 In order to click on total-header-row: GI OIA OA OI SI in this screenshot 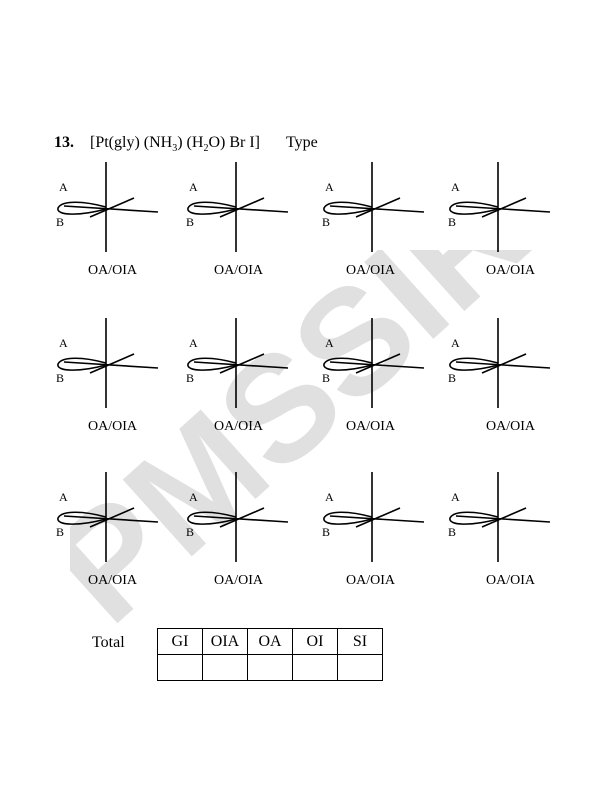, I will do `click(270, 641)`.